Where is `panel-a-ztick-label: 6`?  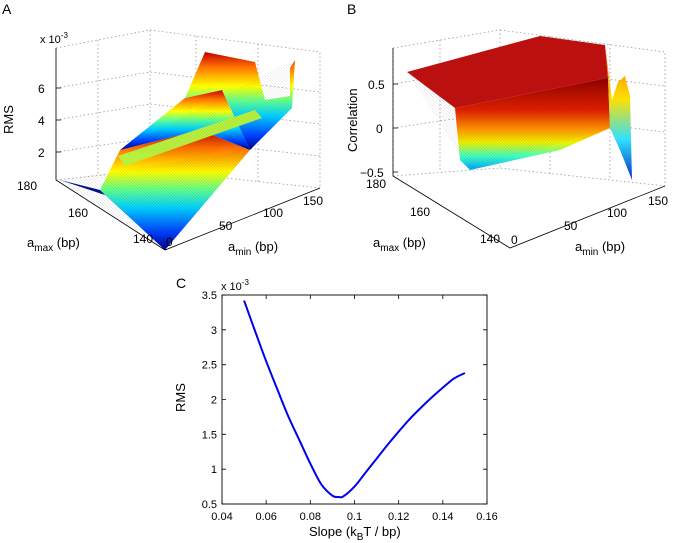
panel-a-ztick-label: 6 is located at coordinates (41, 89).